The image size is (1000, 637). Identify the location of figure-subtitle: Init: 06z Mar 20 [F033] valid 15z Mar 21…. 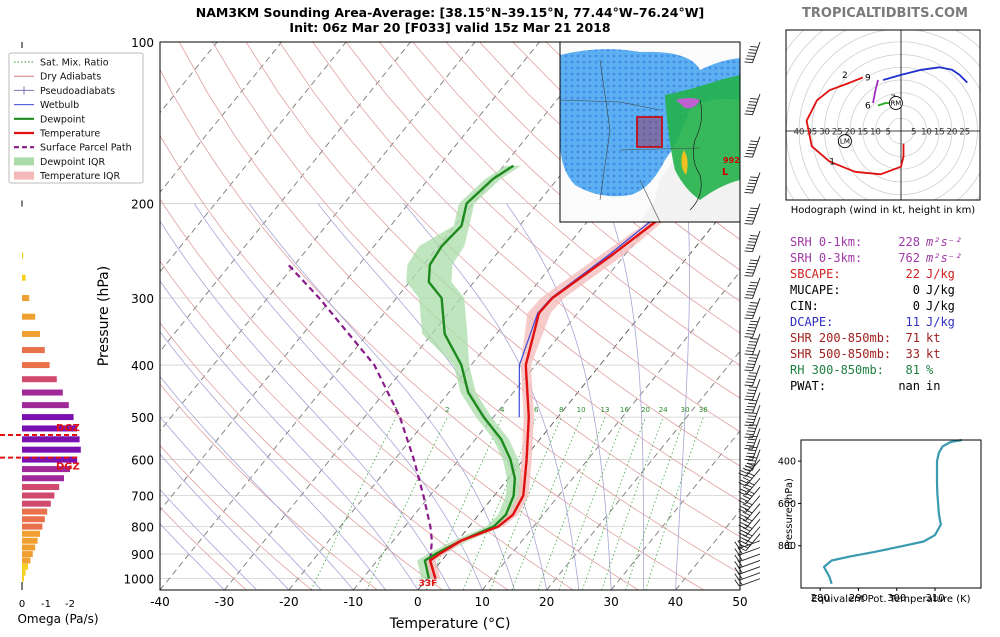
(449, 27).